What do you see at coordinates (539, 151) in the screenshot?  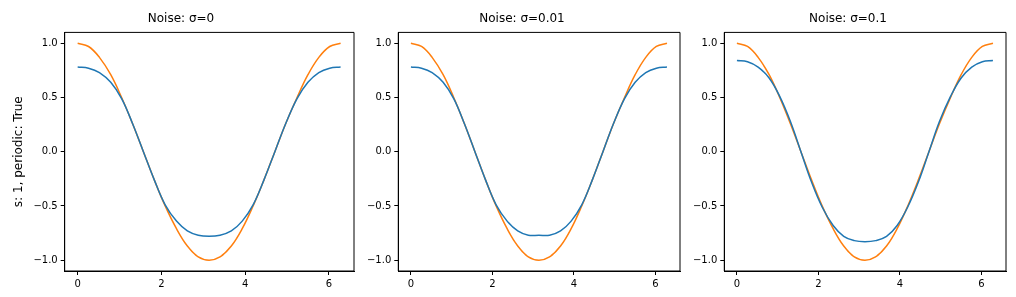 I see `line-series` at bounding box center [539, 151].